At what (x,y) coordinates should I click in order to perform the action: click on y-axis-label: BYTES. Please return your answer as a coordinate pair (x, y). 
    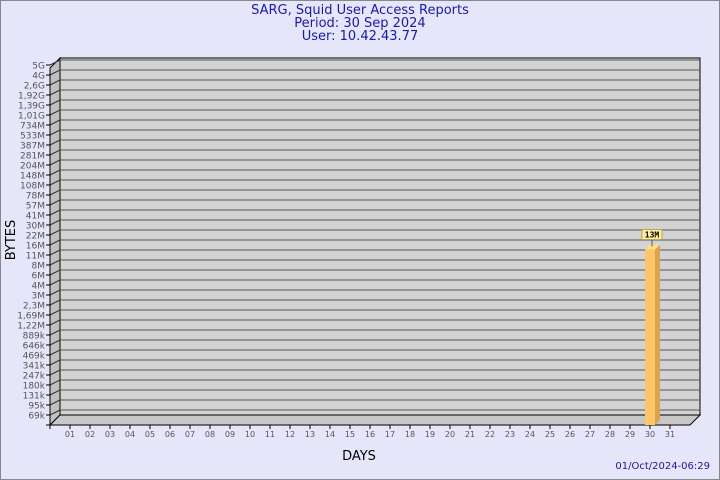
    Looking at the image, I should click on (11, 240).